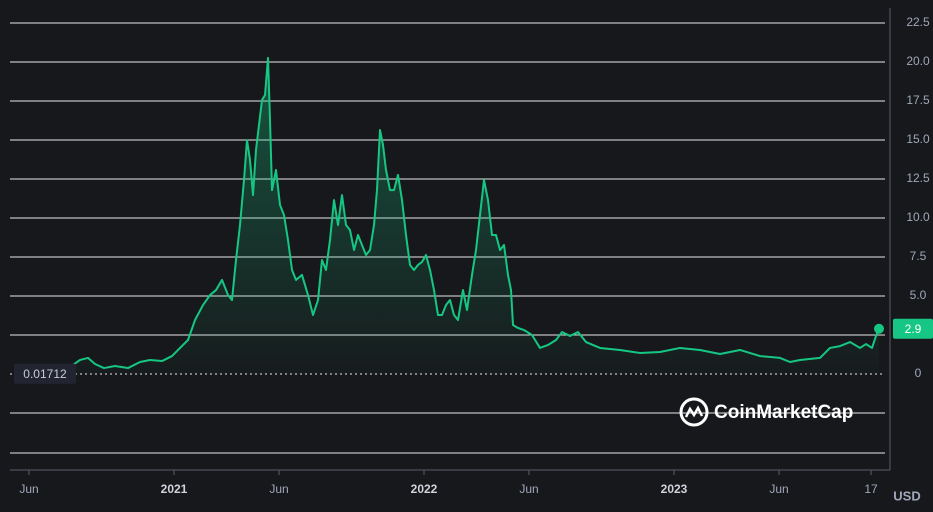  I want to click on watermark-logo-mark, so click(694, 411).